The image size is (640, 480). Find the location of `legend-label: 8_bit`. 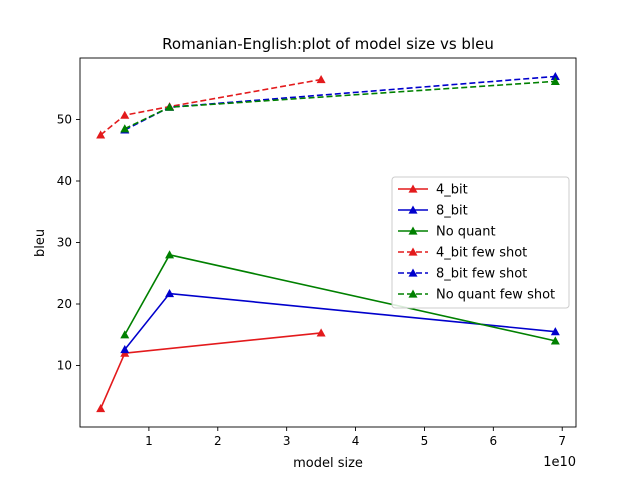

legend-label: 8_bit is located at coordinates (452, 211).